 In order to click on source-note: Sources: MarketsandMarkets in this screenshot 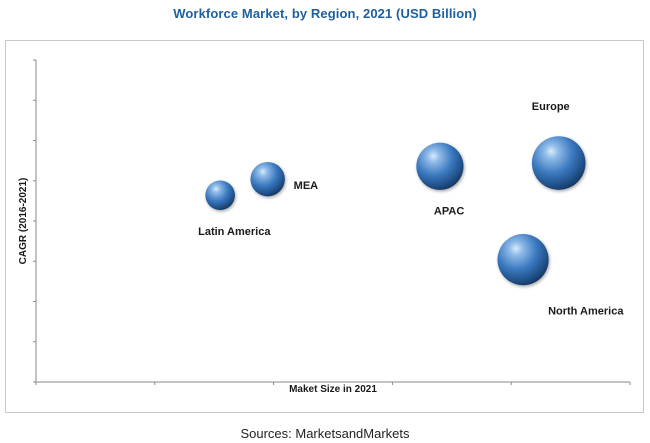, I will do `click(325, 433)`.